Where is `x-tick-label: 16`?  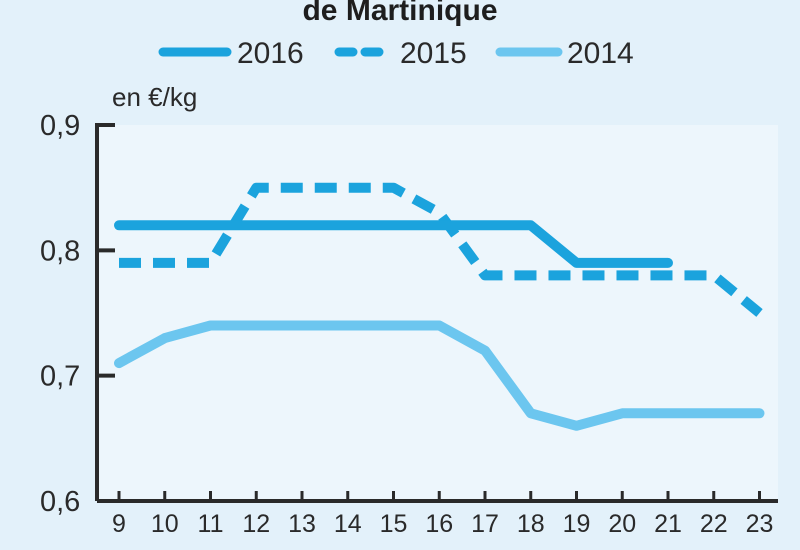 x-tick-label: 16 is located at coordinates (439, 524).